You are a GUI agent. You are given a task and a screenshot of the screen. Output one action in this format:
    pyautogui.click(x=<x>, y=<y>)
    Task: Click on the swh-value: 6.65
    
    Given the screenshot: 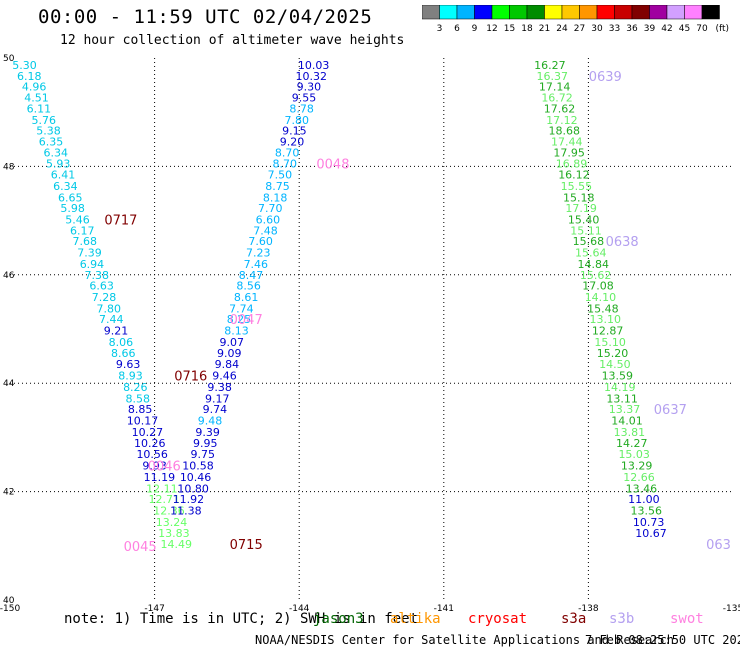 What is the action you would take?
    pyautogui.click(x=70, y=197)
    